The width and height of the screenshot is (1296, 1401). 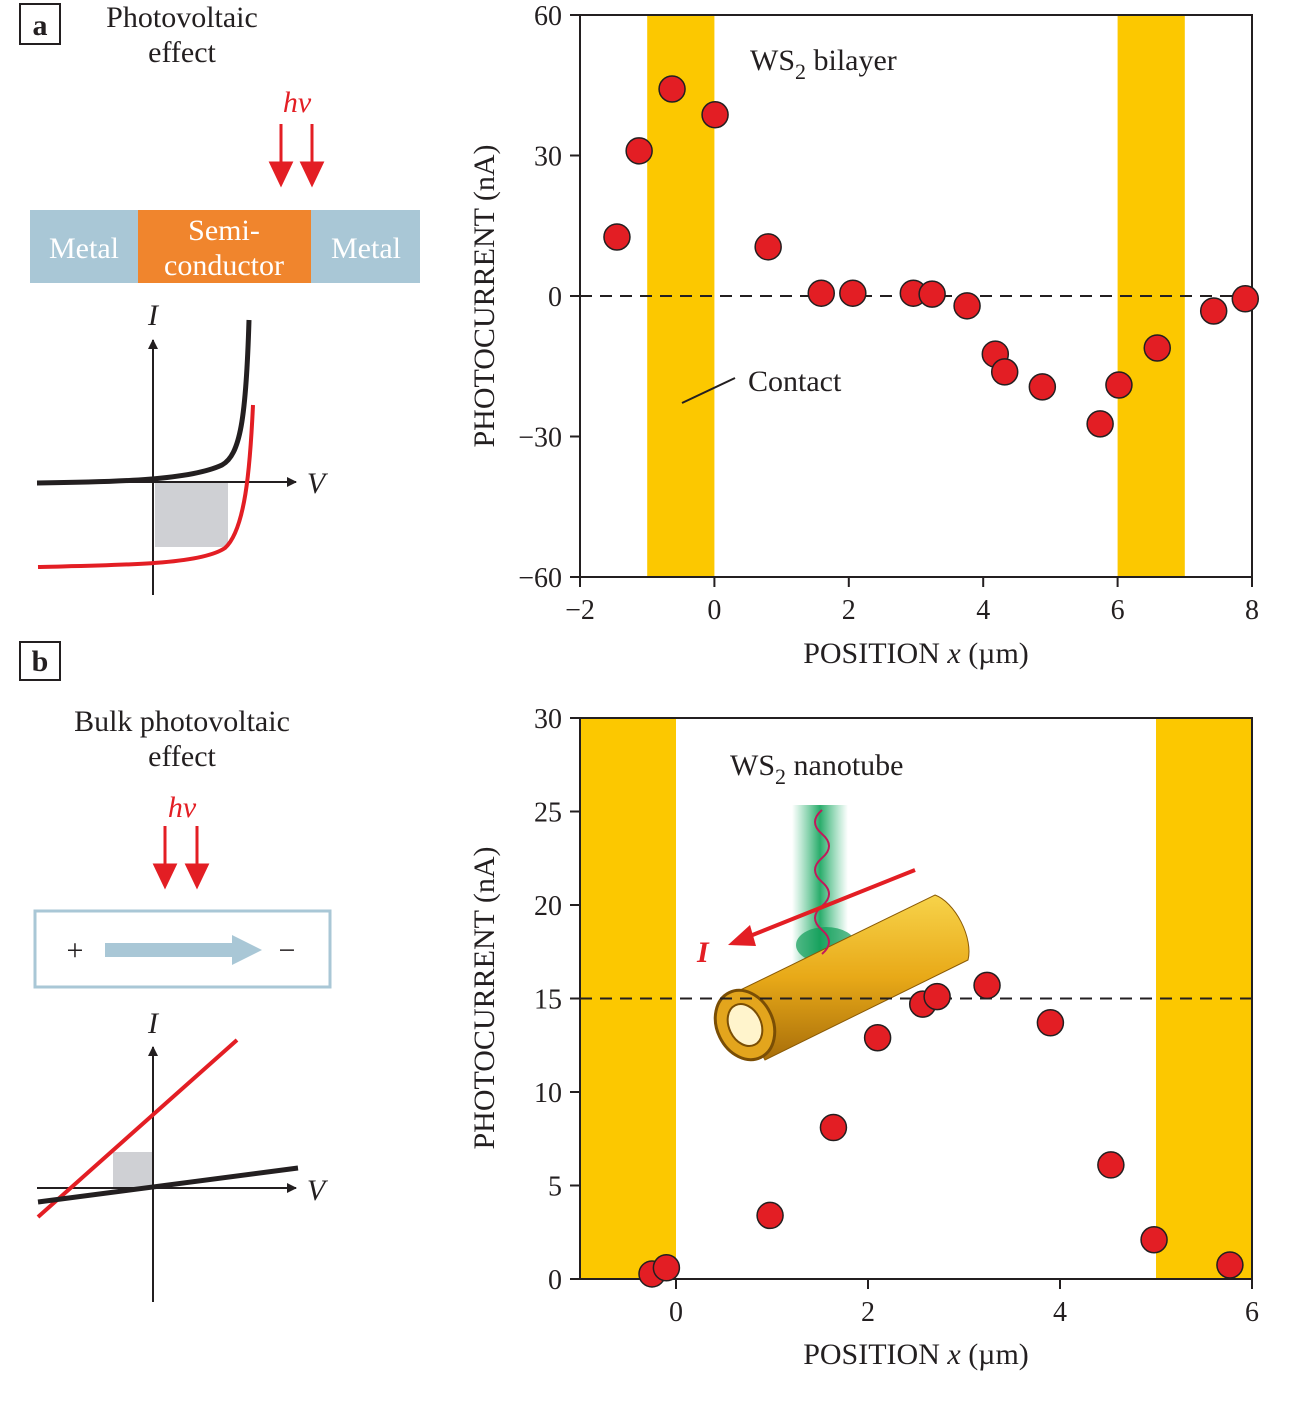 I want to click on semiconductor-label-line2: conductor, so click(x=224, y=265).